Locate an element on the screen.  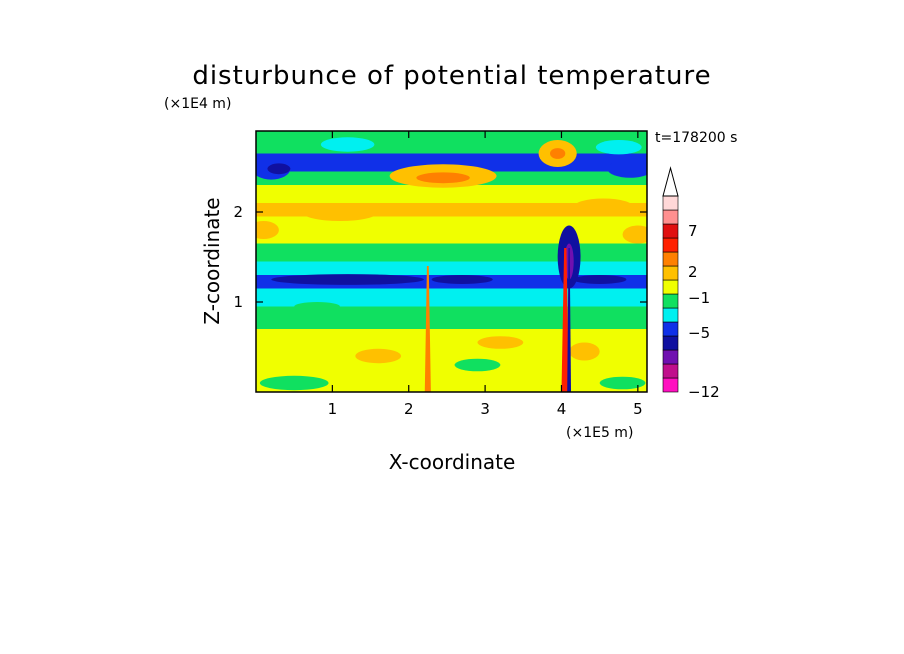
y-axis-label: Z-coordinate is located at coordinates (212, 260).